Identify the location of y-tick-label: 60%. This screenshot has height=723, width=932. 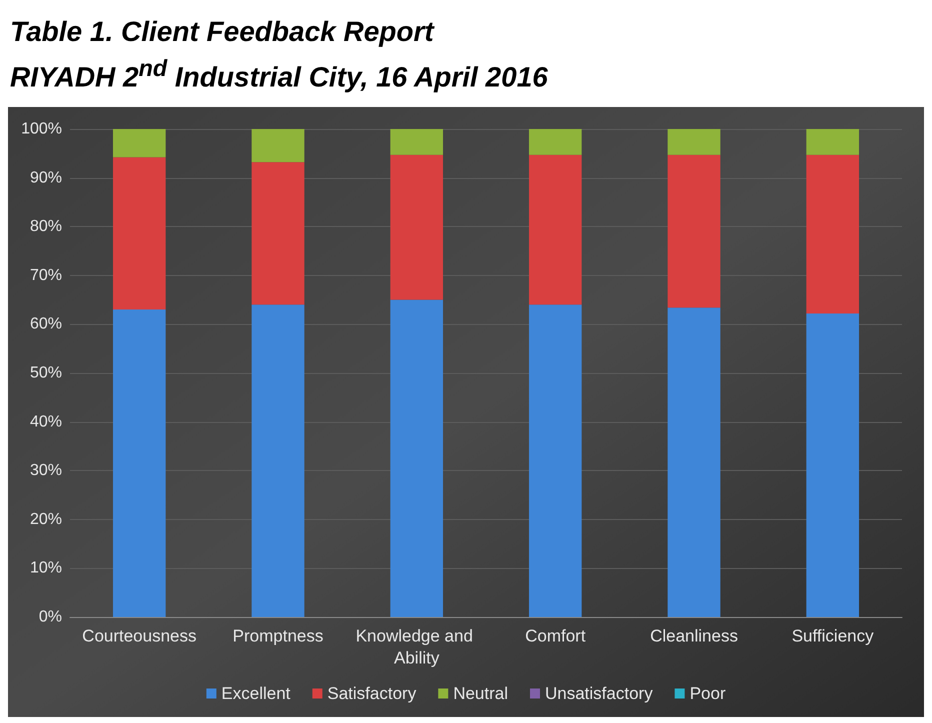
(46, 325).